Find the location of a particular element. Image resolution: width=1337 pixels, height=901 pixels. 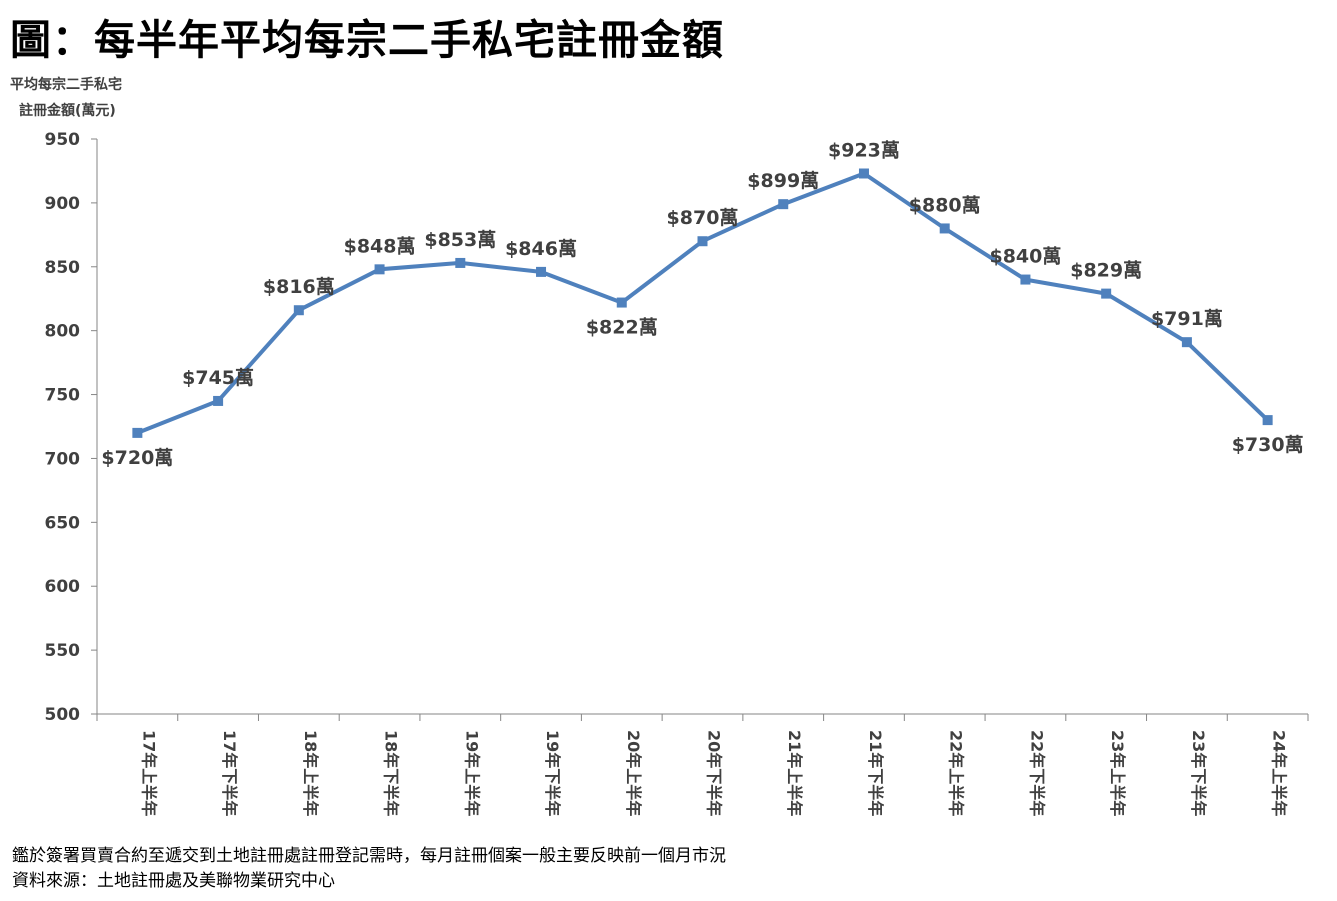

data-label: $853萬 is located at coordinates (460, 240).